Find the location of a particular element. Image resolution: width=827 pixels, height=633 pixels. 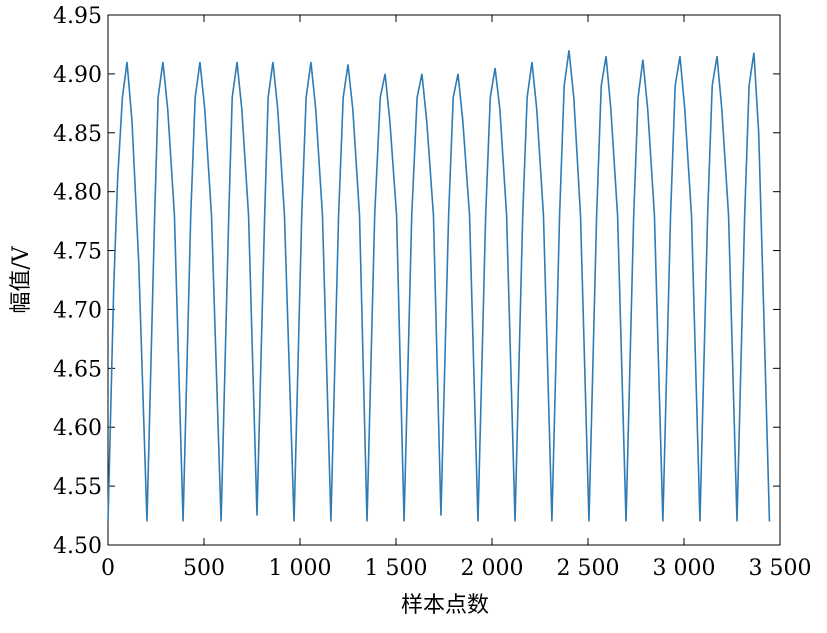

x-tick-label: 1 500 is located at coordinates (396, 568).